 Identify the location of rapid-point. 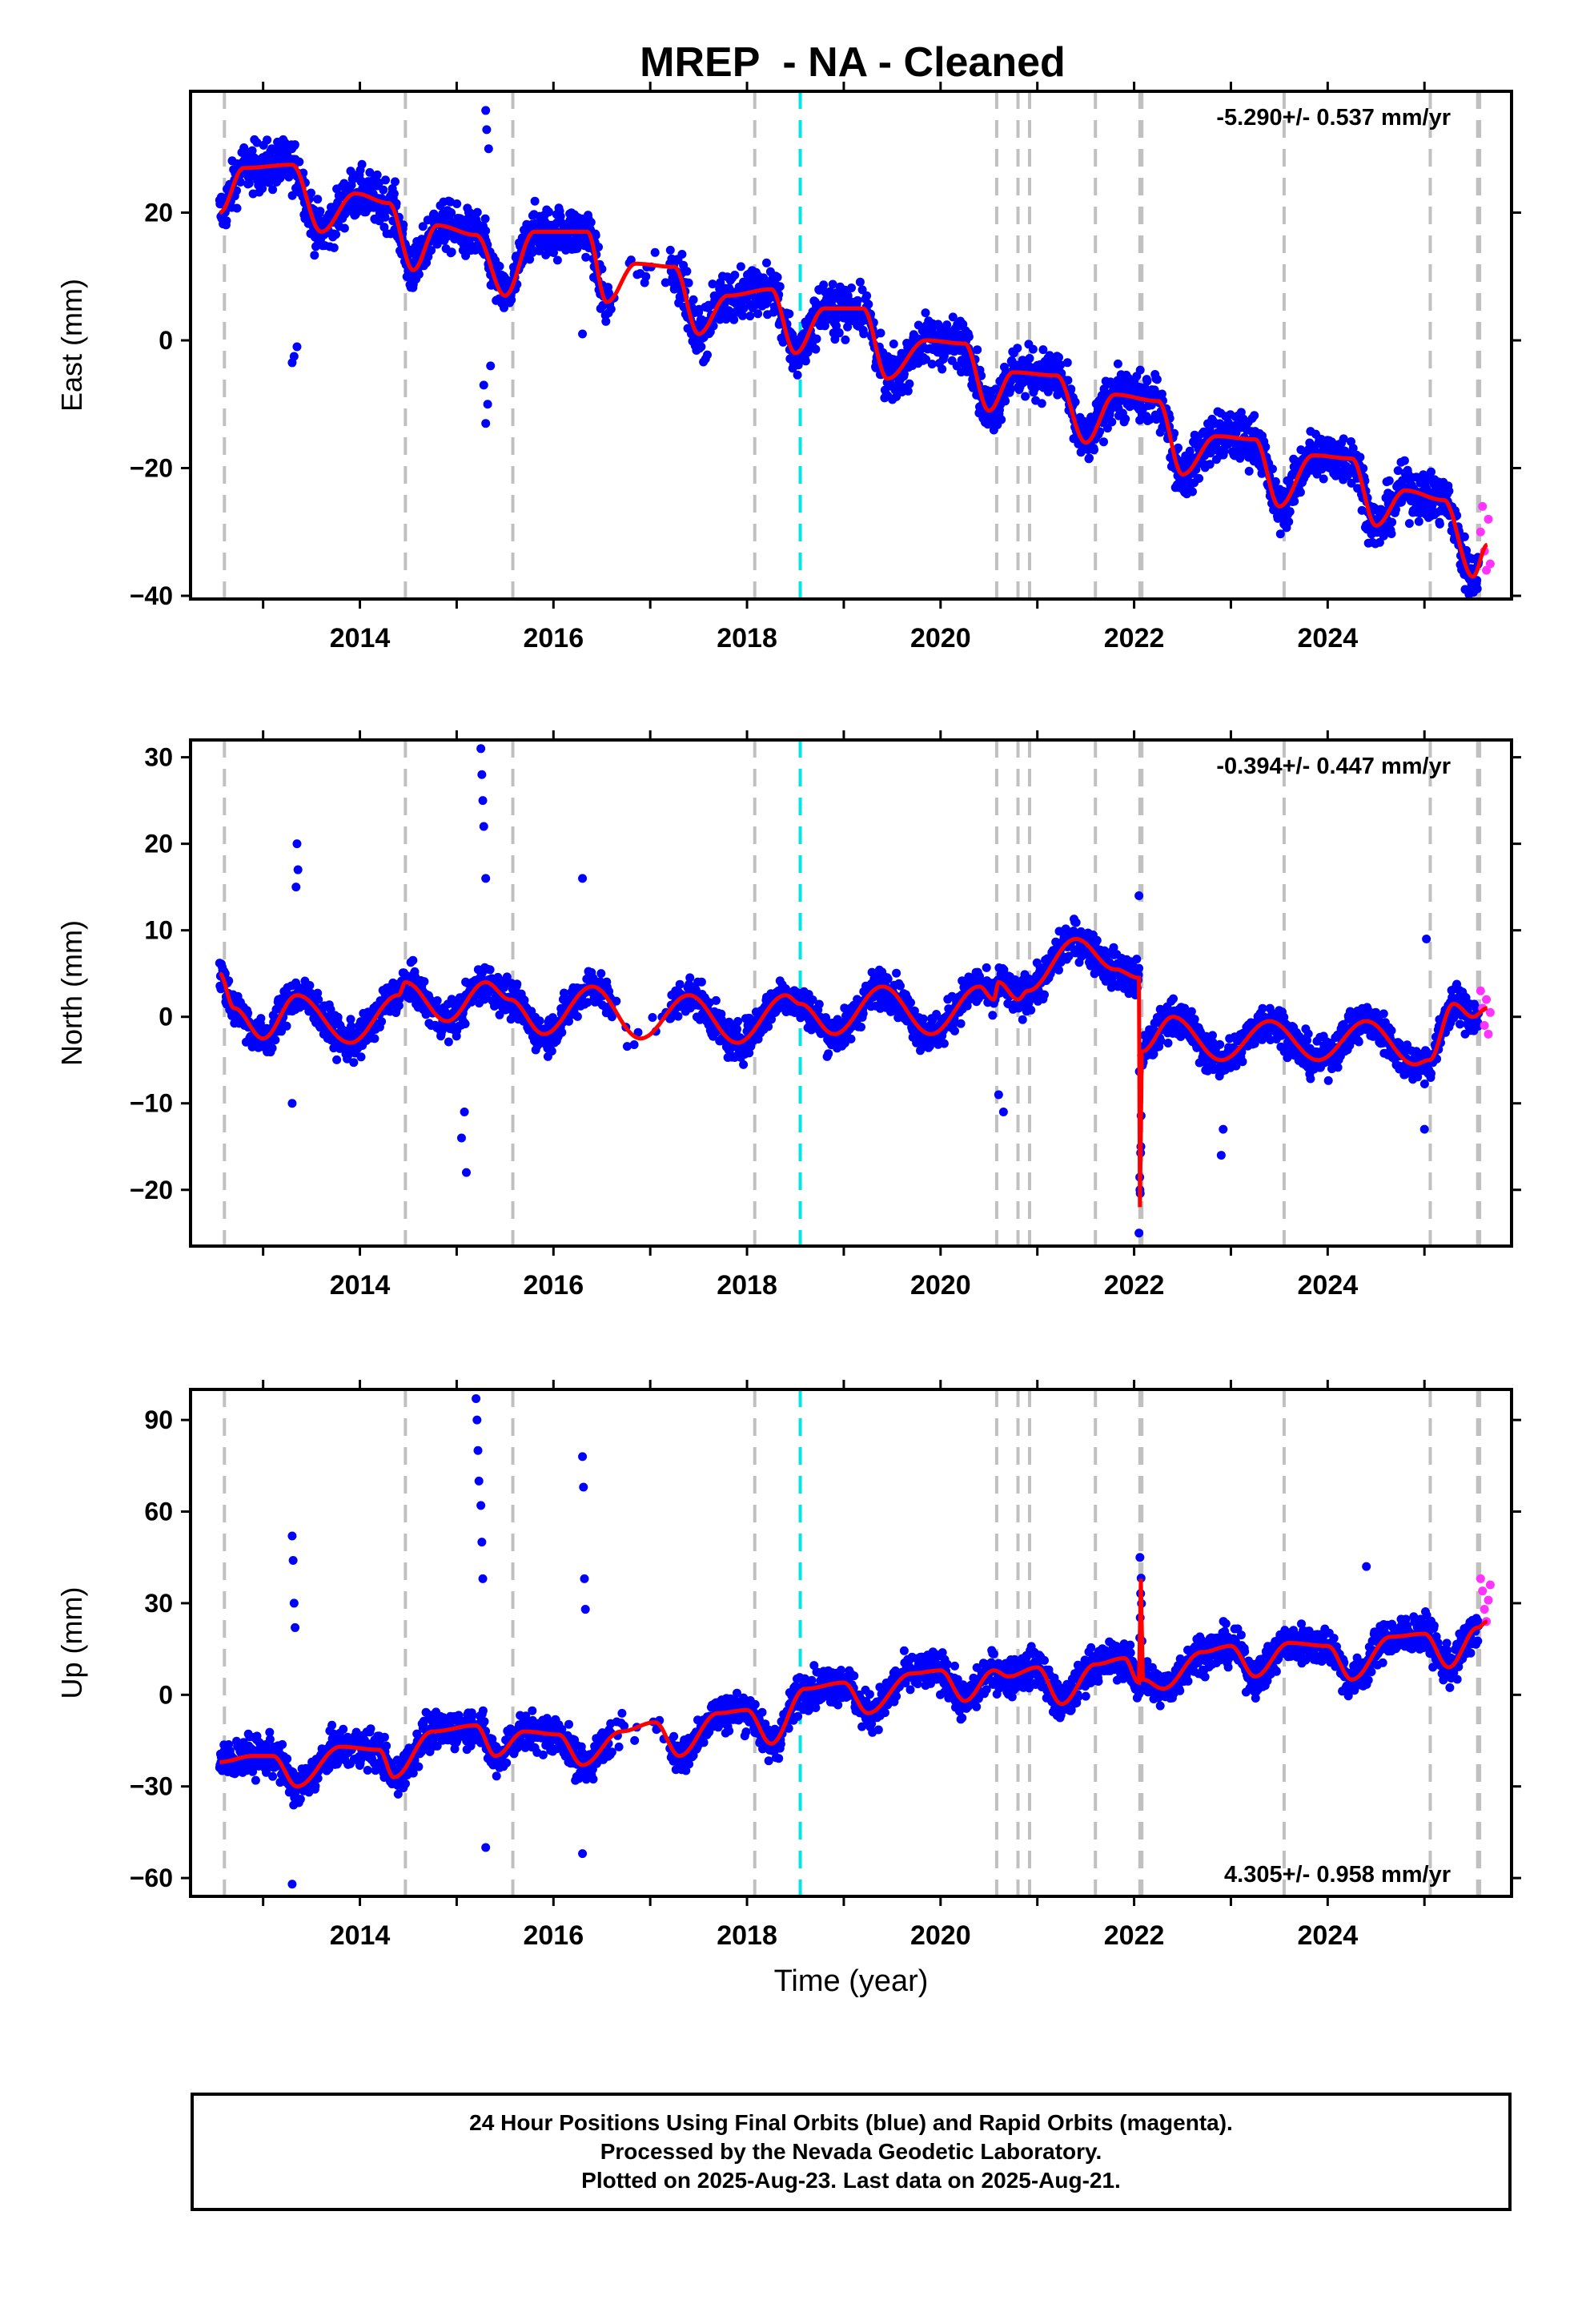
(1490, 564).